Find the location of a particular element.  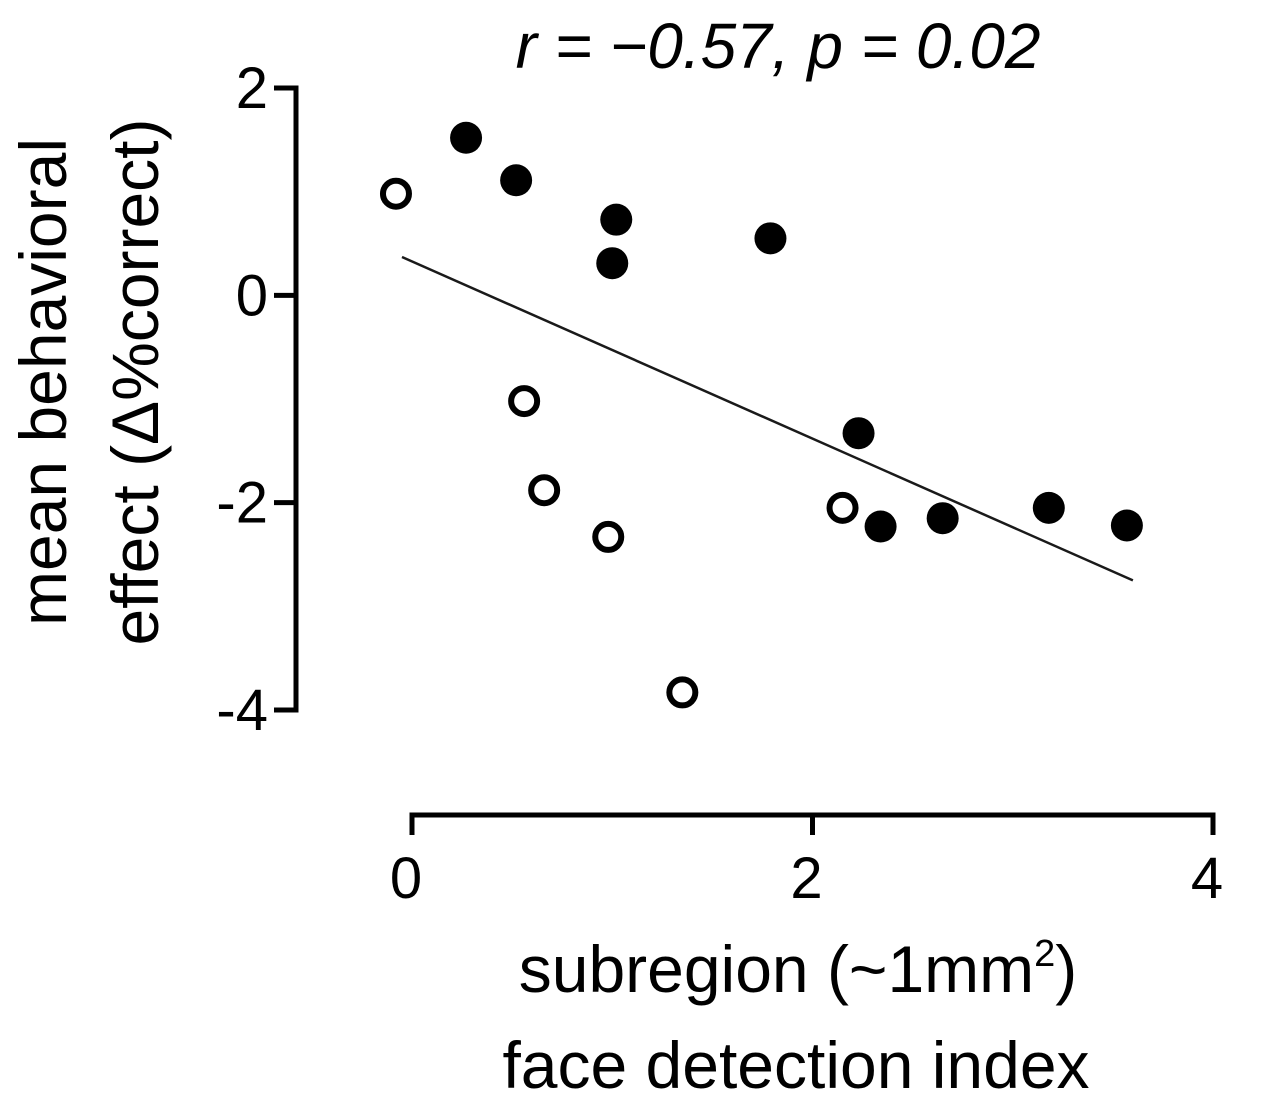

y-tick-label: 0 is located at coordinates (252, 295).